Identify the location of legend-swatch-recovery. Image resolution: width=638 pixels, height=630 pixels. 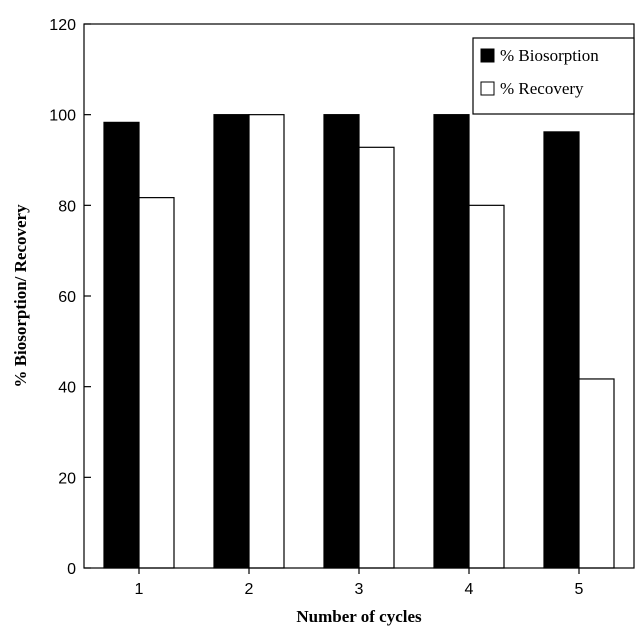
(487, 88).